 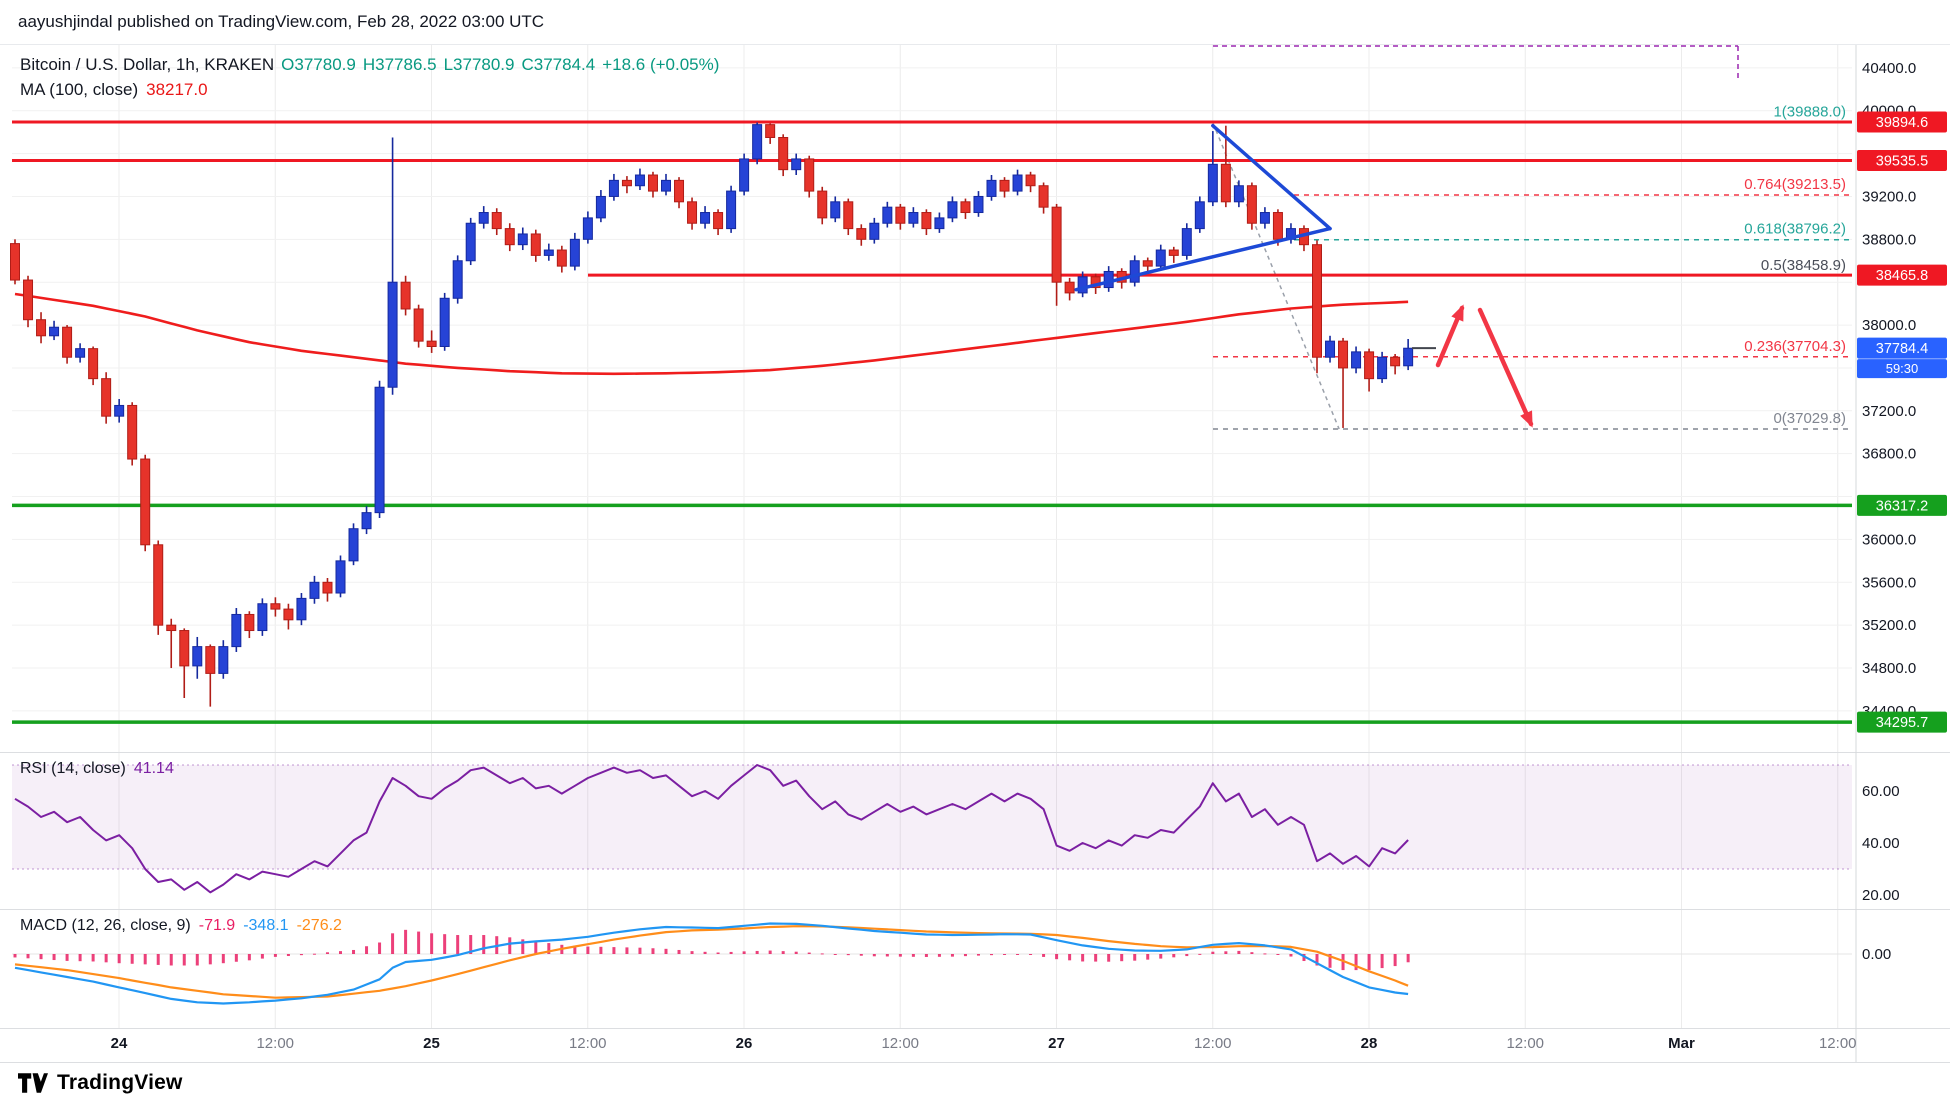 I want to click on countdown-badge, so click(x=1902, y=369).